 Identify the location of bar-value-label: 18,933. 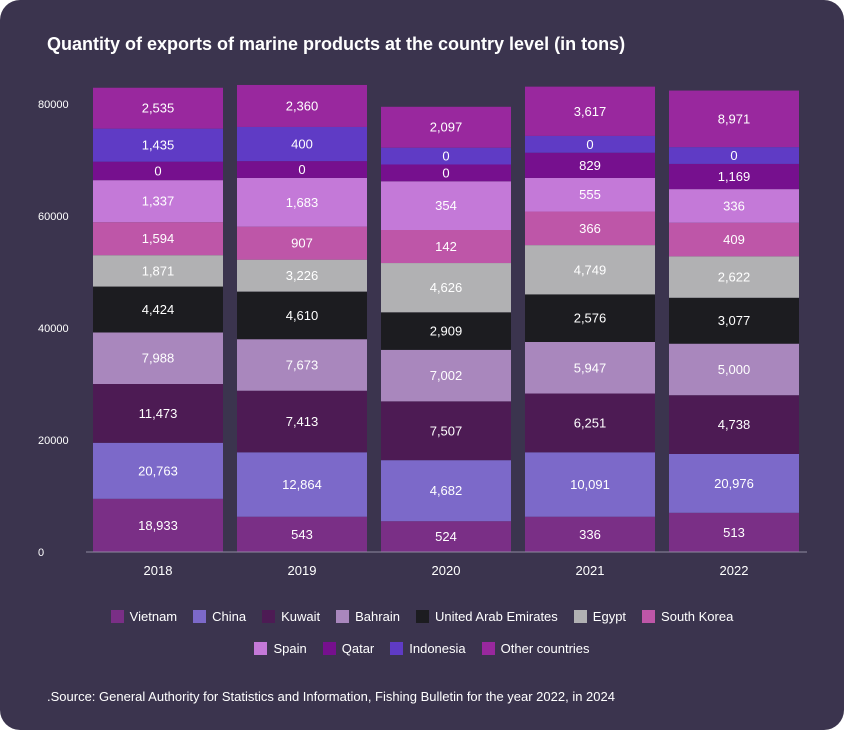
(158, 525).